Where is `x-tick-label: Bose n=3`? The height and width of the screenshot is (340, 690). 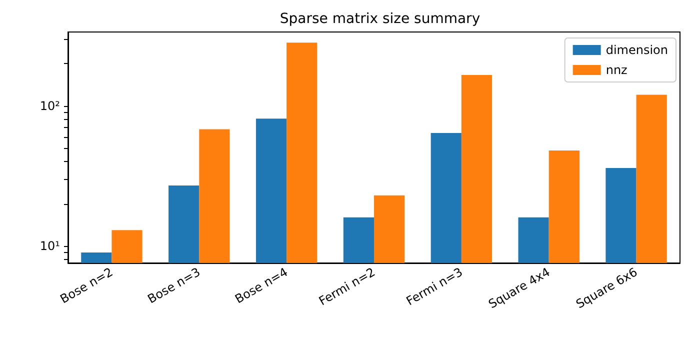
x-tick-label: Bose n=3 is located at coordinates (174, 285).